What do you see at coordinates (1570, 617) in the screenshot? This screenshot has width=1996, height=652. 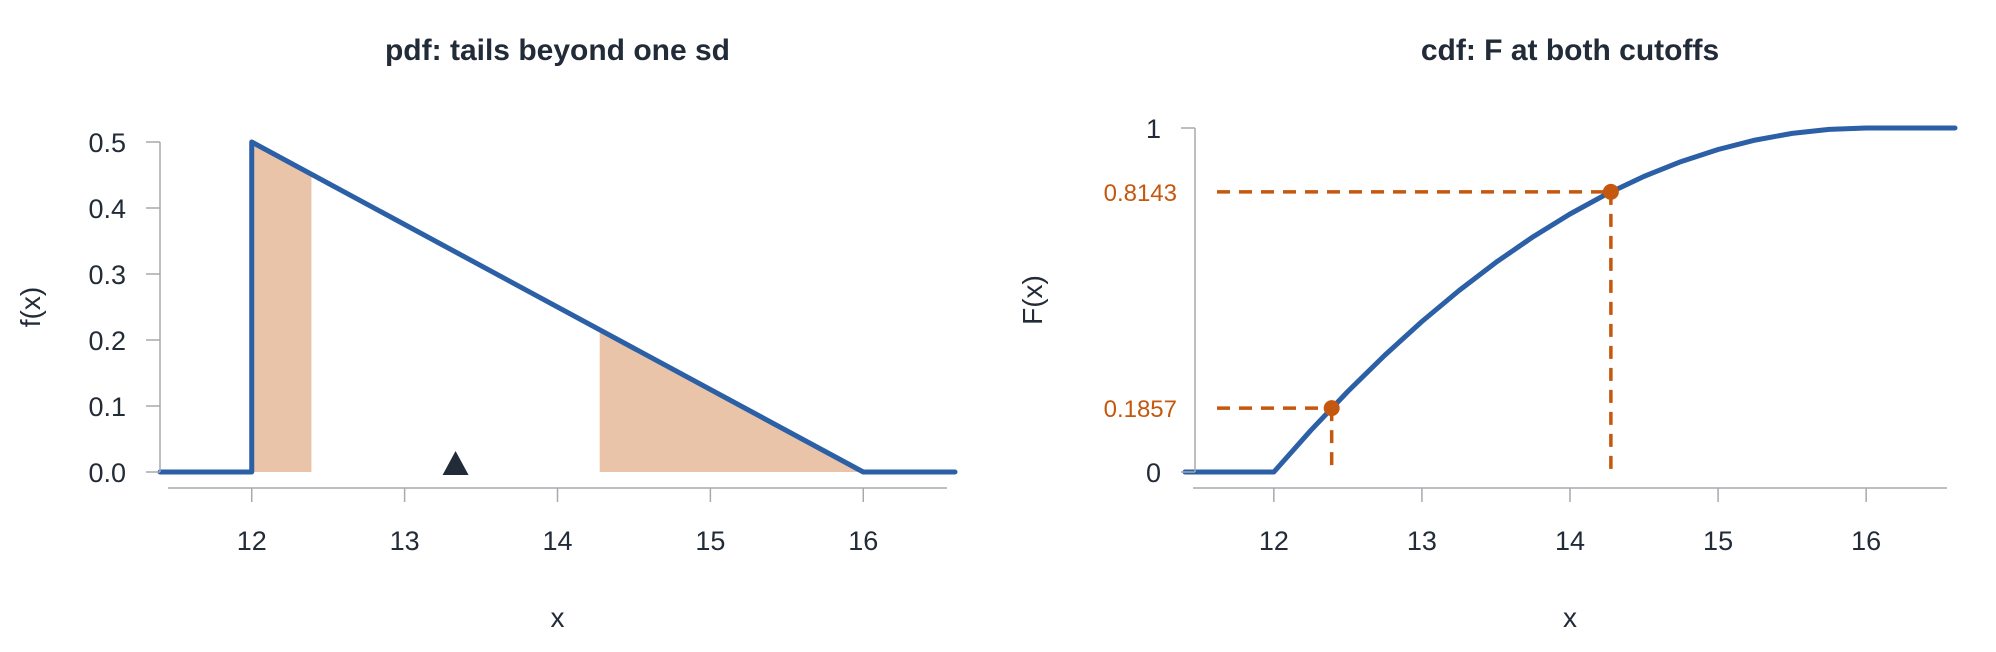 I see `cdf-x-axis-label: x` at bounding box center [1570, 617].